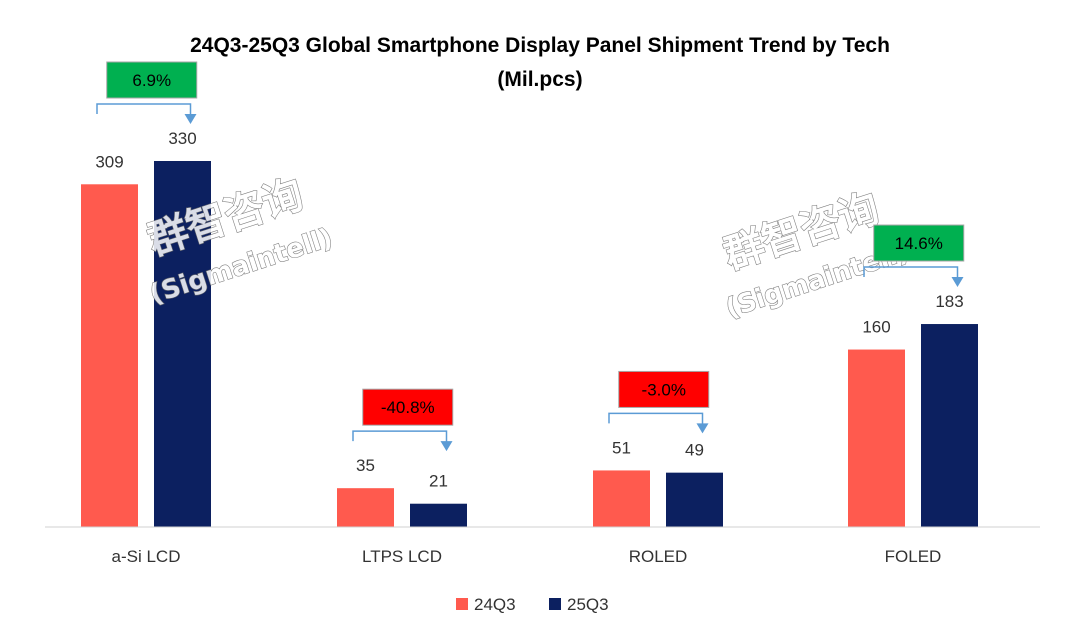 The height and width of the screenshot is (630, 1080). What do you see at coordinates (182, 344) in the screenshot?
I see `bar-25q3-a-si-lcd` at bounding box center [182, 344].